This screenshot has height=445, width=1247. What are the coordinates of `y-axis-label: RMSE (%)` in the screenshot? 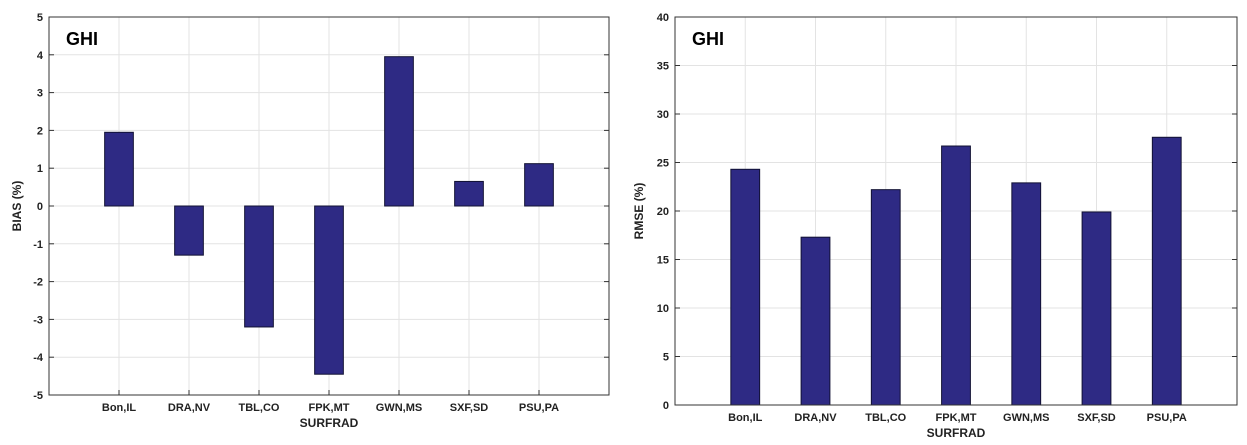 It's located at (639, 211).